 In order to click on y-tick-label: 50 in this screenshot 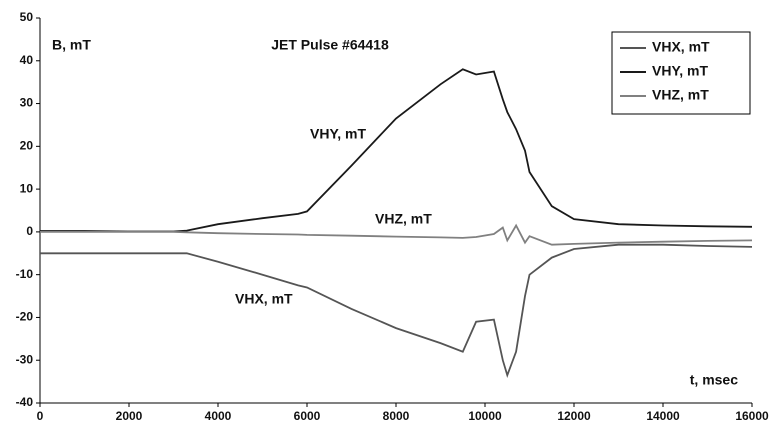, I will do `click(27, 17)`.